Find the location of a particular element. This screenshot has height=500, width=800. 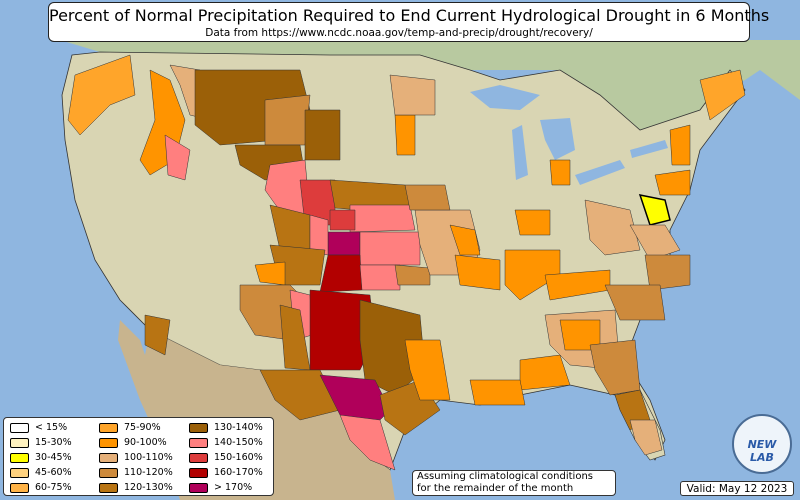

legend-item: 30-45% is located at coordinates (41, 457).